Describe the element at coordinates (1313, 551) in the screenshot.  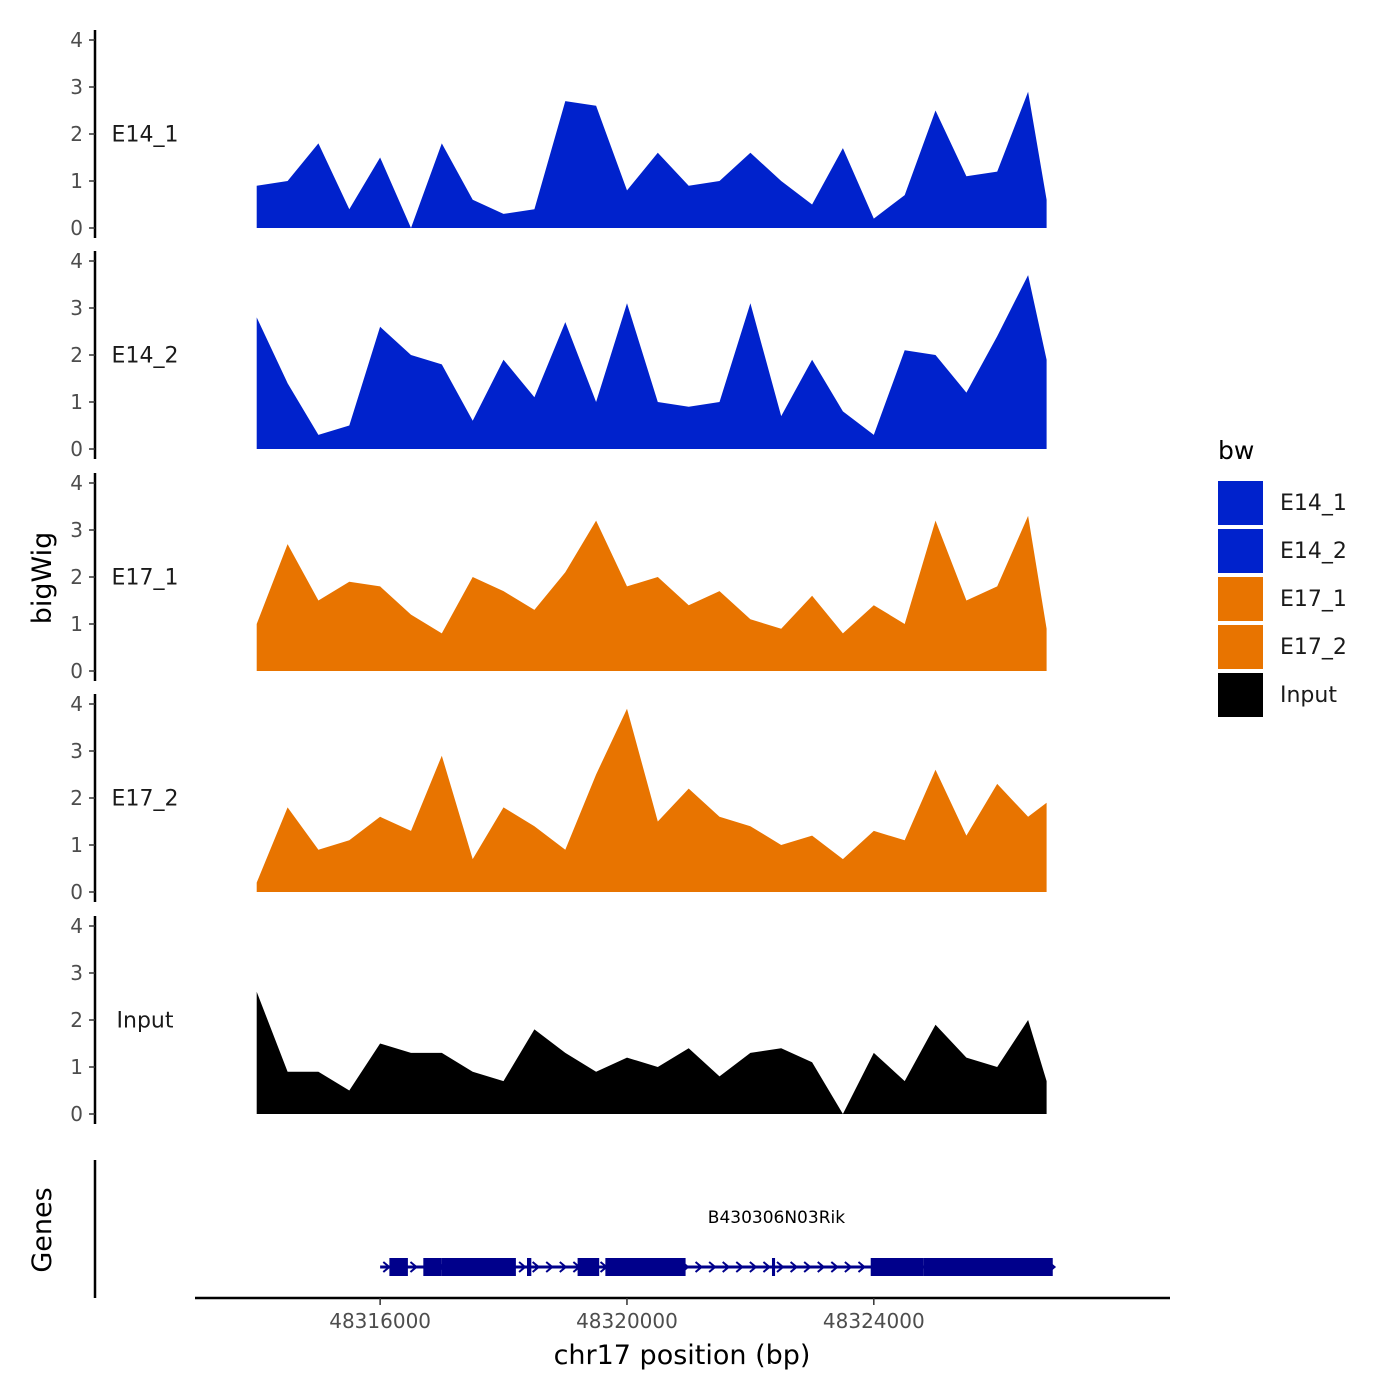
I see `legend-label-e14-2: E14_2` at that location.